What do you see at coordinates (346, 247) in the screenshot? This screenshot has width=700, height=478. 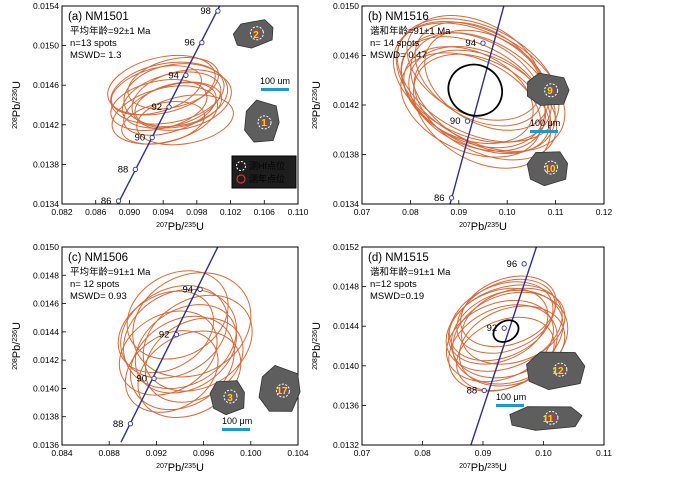 I see `y-tick-label: 0.0152` at bounding box center [346, 247].